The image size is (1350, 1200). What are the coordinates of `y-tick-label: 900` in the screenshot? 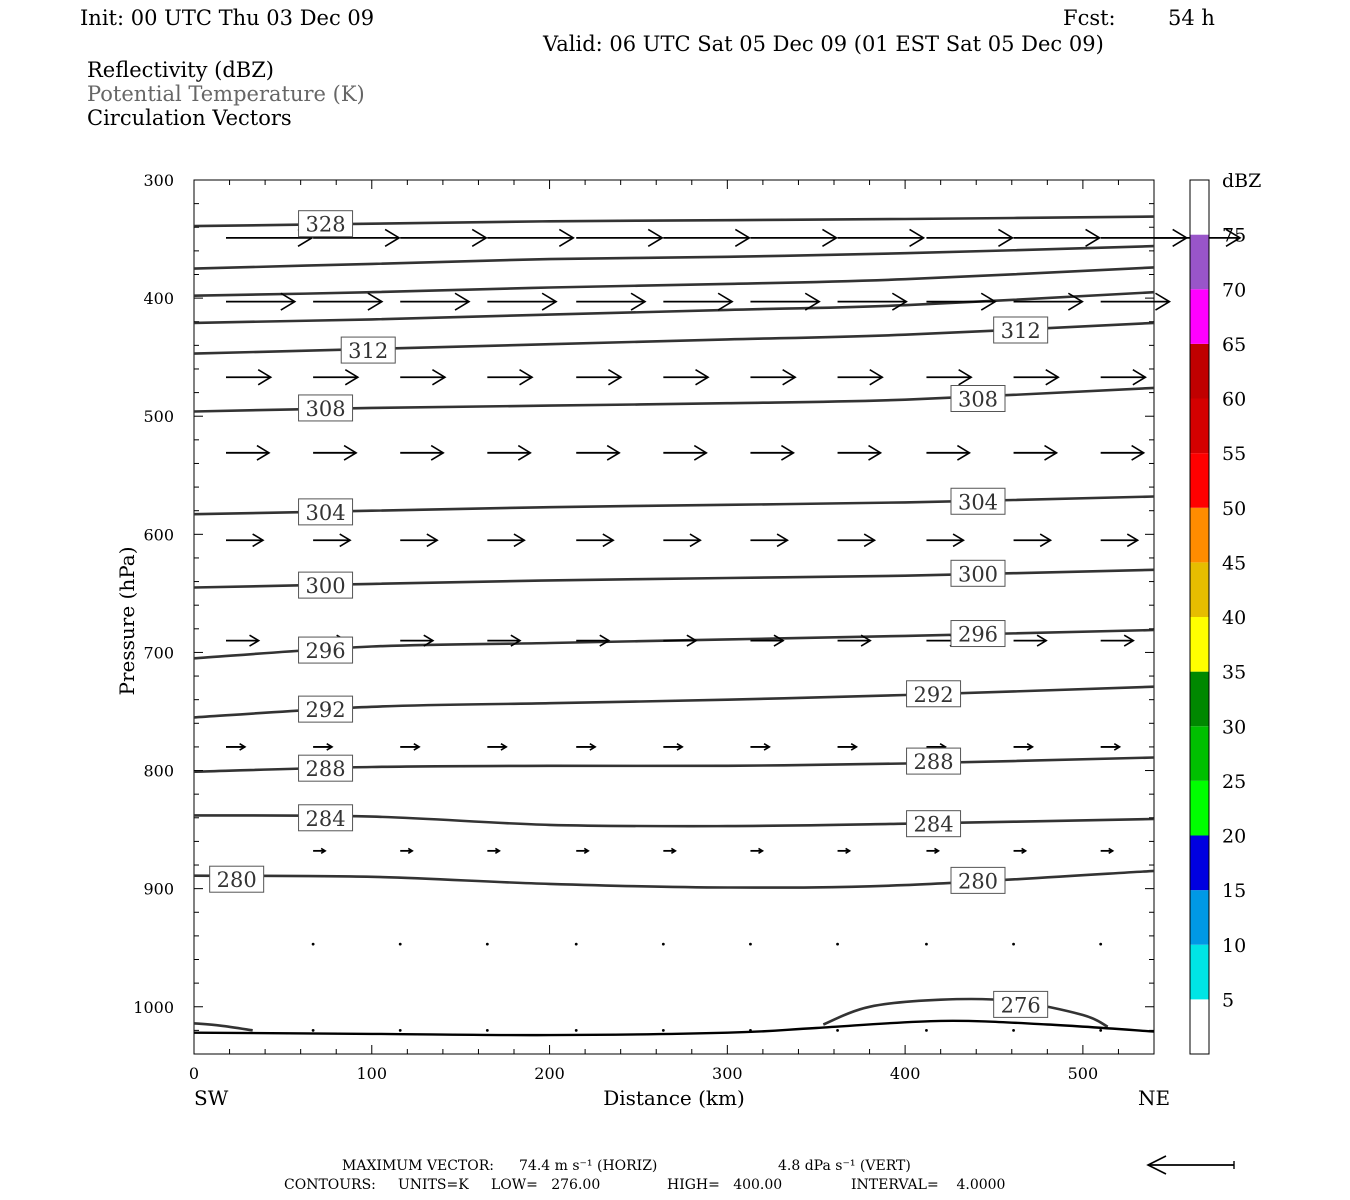 It's located at (158, 889).